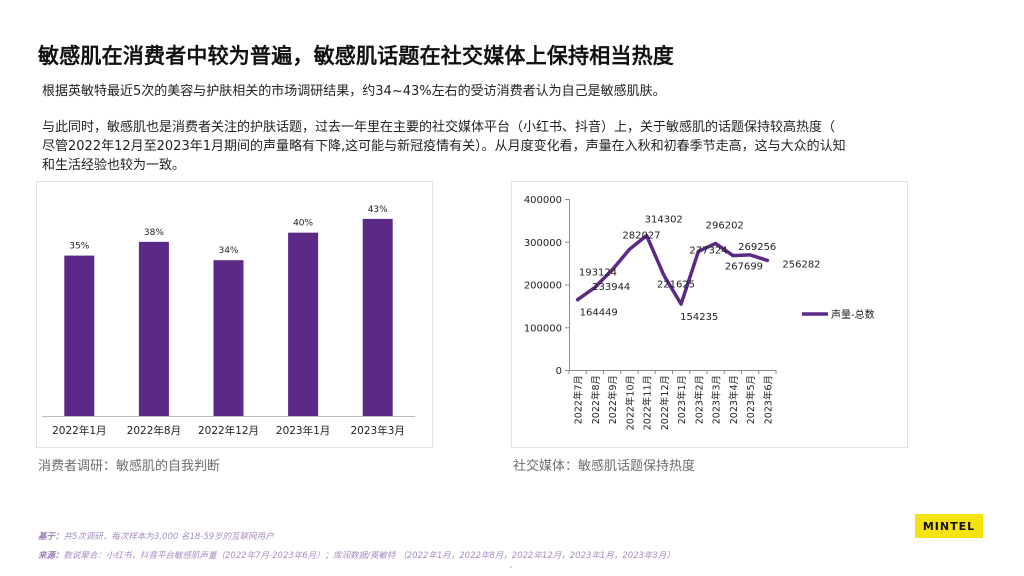  I want to click on line-data-label: 221625, so click(676, 284).